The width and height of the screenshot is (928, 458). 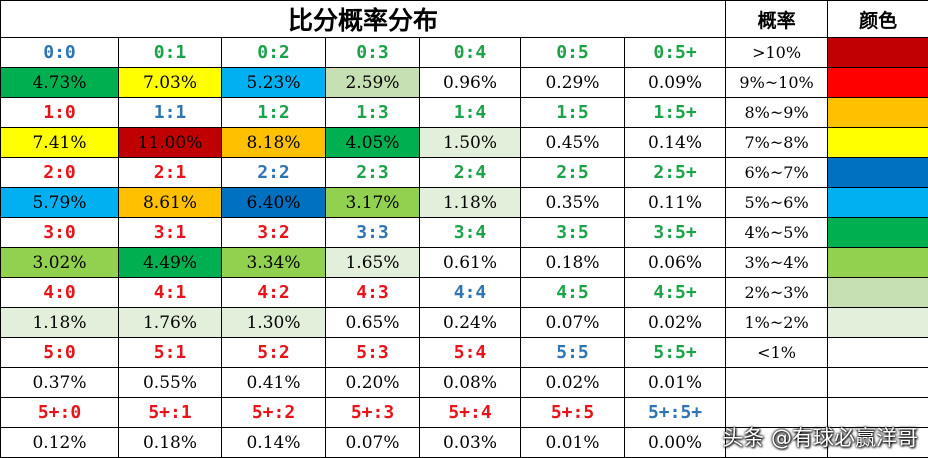 What do you see at coordinates (470, 52) in the screenshot?
I see `score-cell: 0:4` at bounding box center [470, 52].